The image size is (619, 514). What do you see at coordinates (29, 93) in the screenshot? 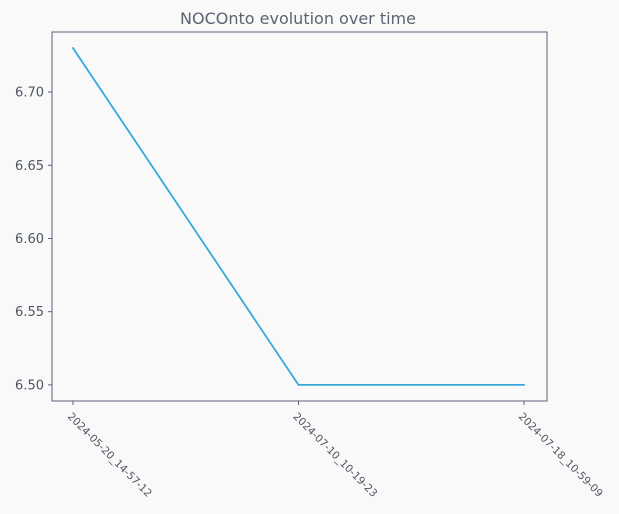
I see `y-tick-label: 6.70` at bounding box center [29, 93].